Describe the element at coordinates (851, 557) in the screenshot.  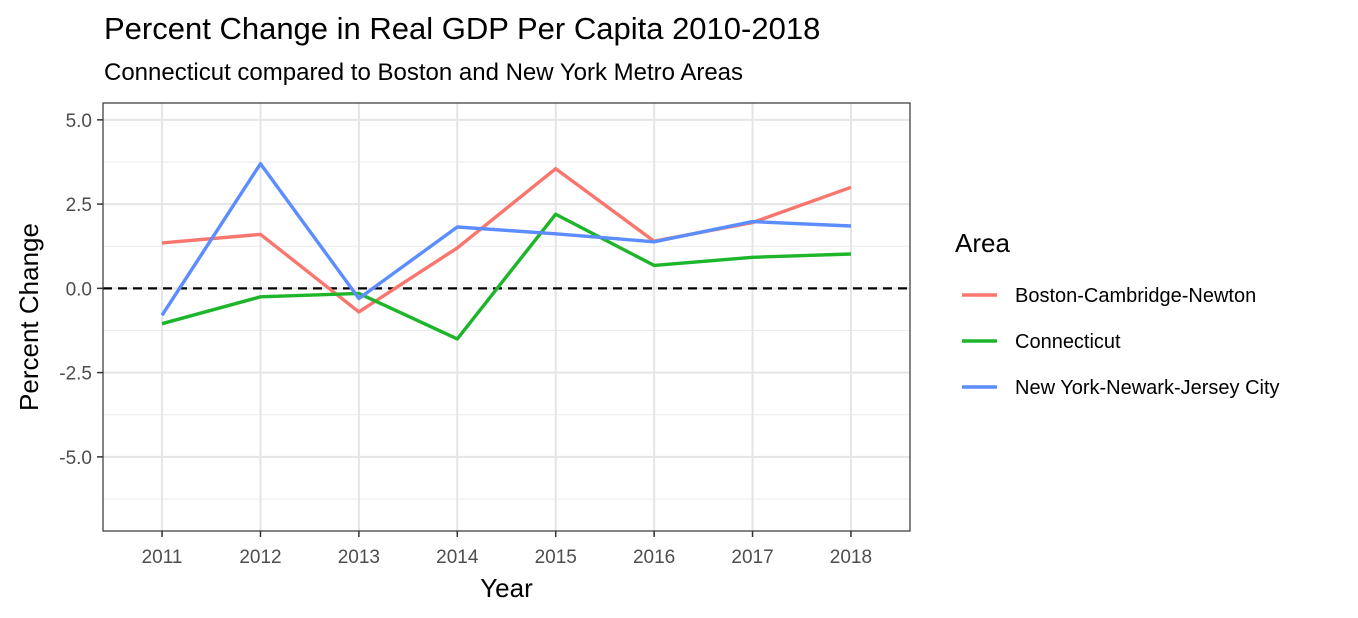
I see `x-tick-label: 2018` at that location.